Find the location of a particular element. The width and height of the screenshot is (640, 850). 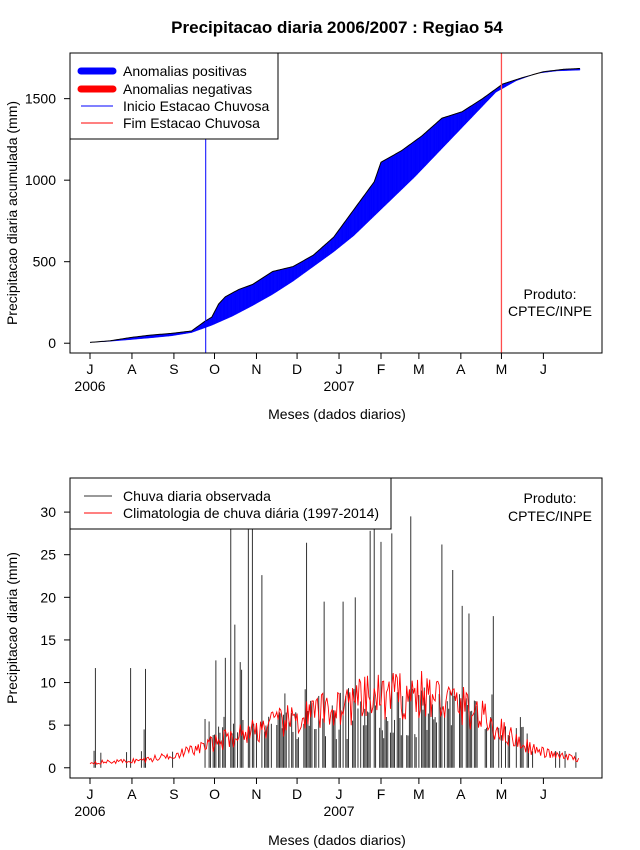

bottom-y-tick-label: 5 is located at coordinates (52, 725).